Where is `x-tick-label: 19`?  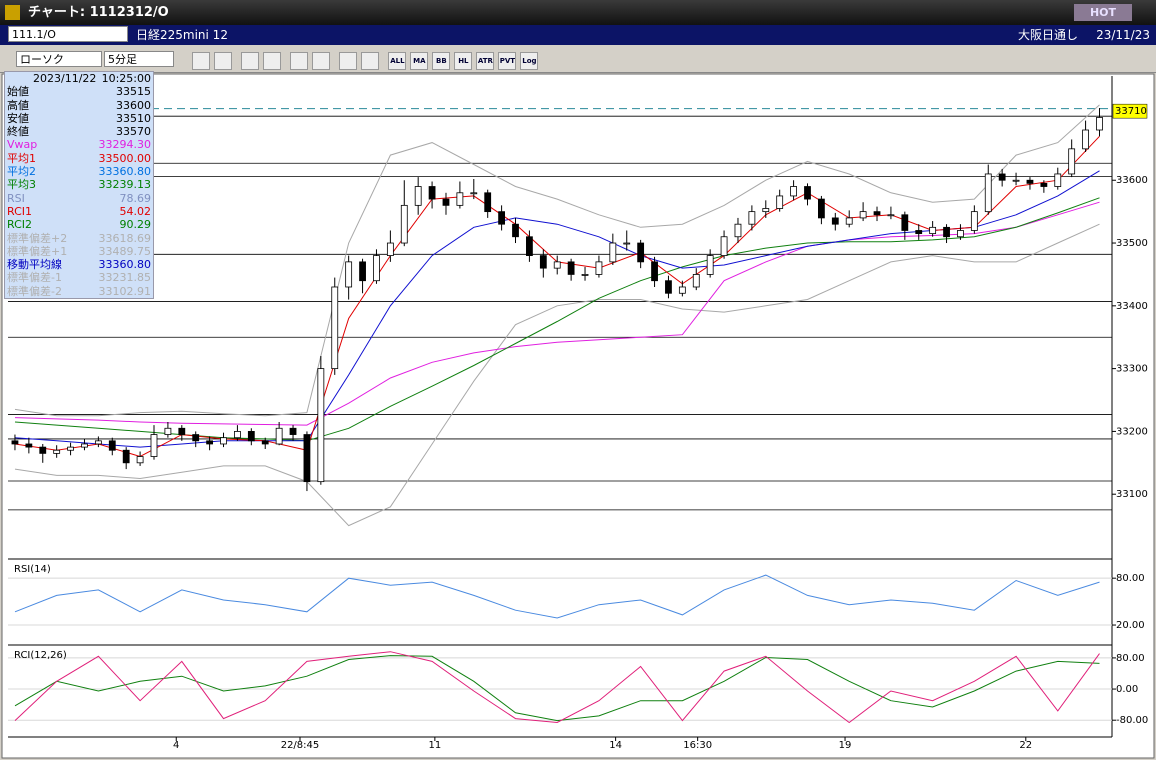
x-tick-label: 19 is located at coordinates (845, 745).